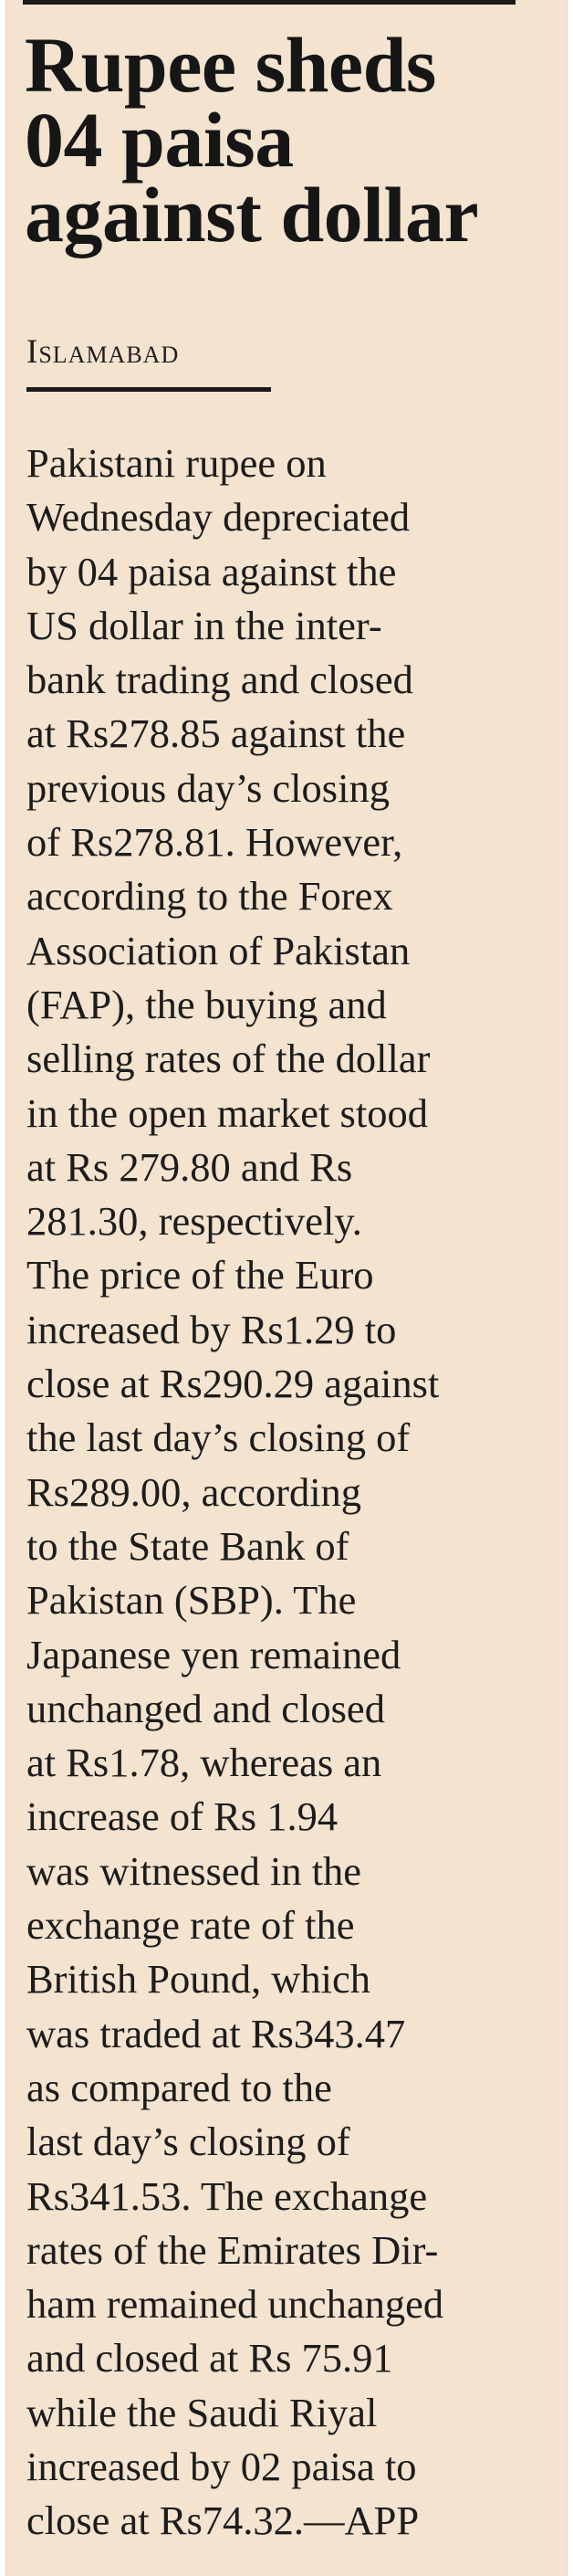 The height and width of the screenshot is (2576, 573). What do you see at coordinates (190, 1925) in the screenshot?
I see `body-line: exchange rate of the` at bounding box center [190, 1925].